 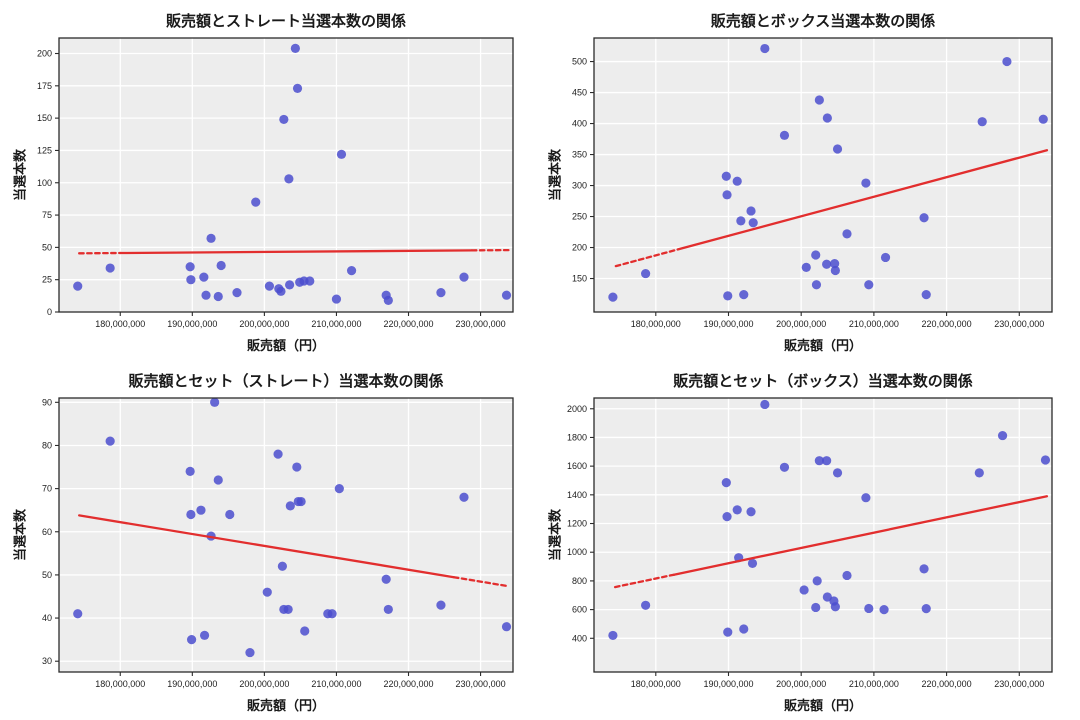 I want to click on svg-text: 40, so click(x=47, y=618).